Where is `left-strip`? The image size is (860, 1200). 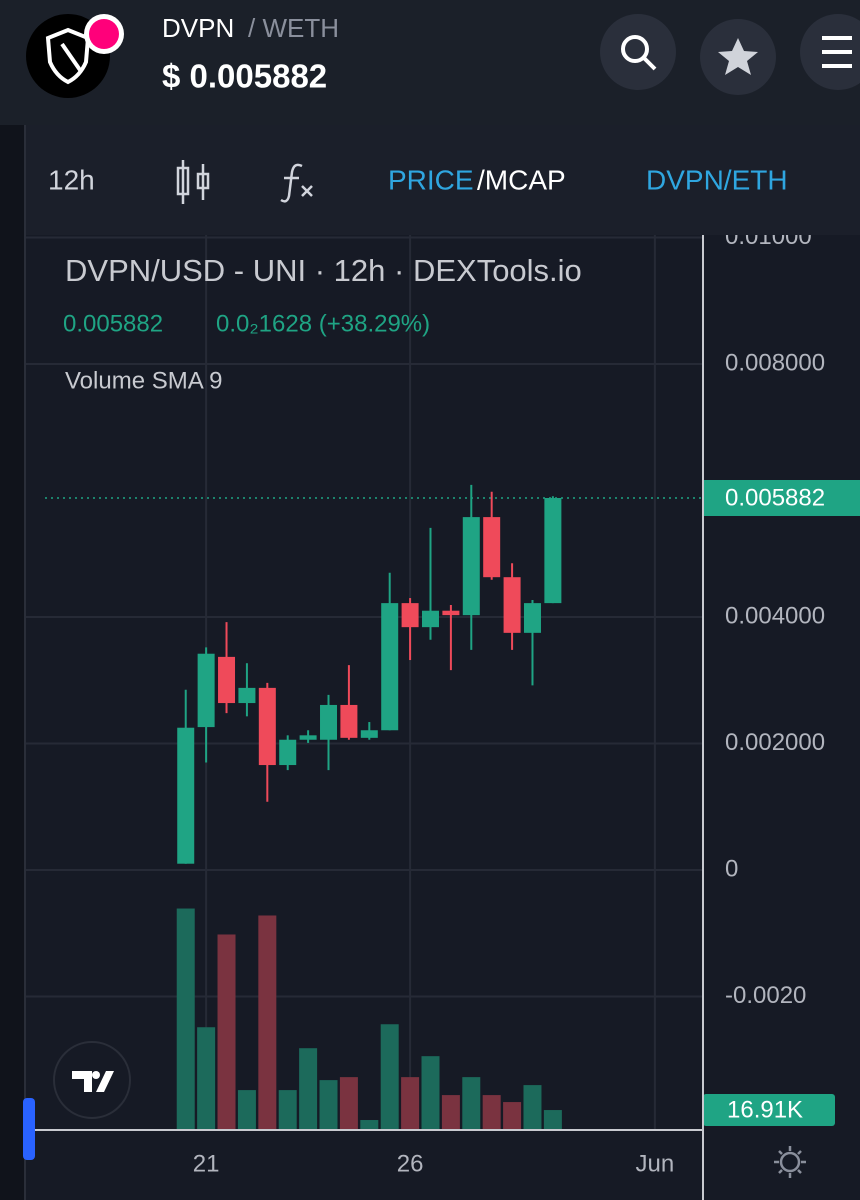
left-strip is located at coordinates (12, 662).